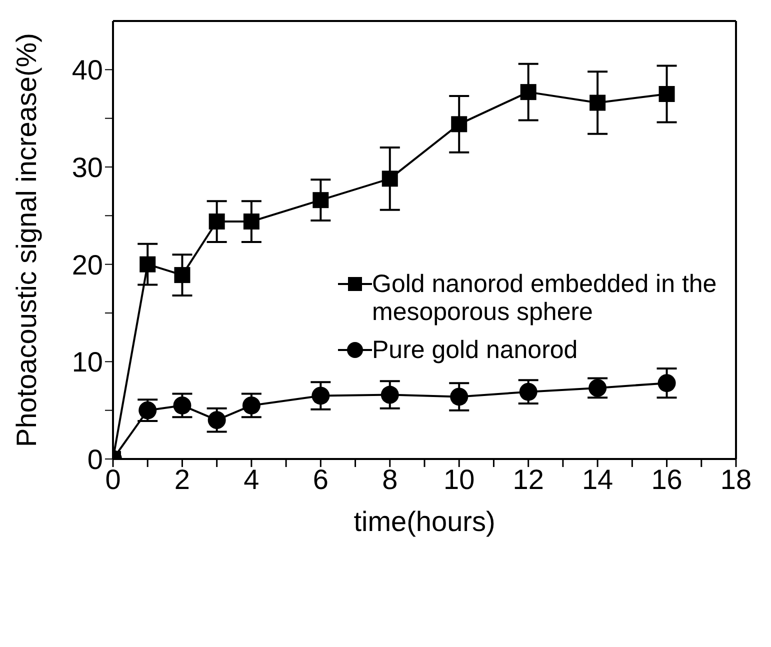 The image size is (771, 647). Describe the element at coordinates (26, 240) in the screenshot. I see `y-axis-title: Photoacoustic signal increase(%)` at that location.